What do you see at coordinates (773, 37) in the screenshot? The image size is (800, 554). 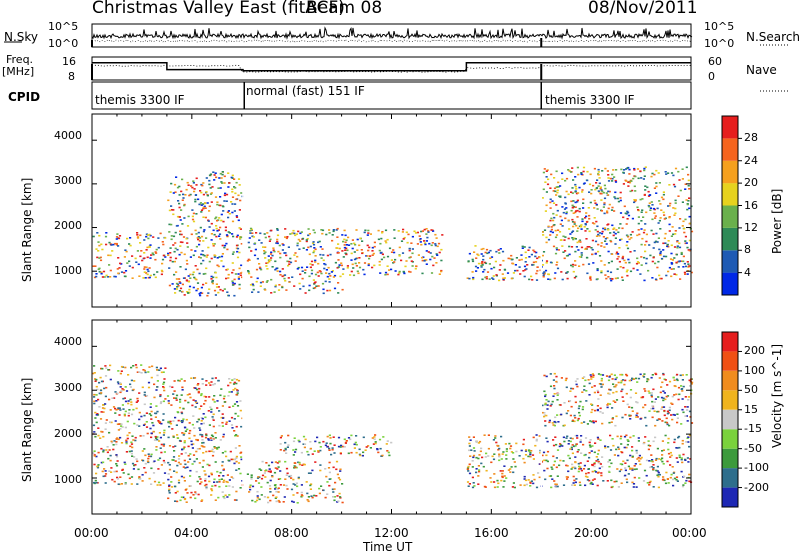 I see `nsearch-label: N.Search` at bounding box center [773, 37].